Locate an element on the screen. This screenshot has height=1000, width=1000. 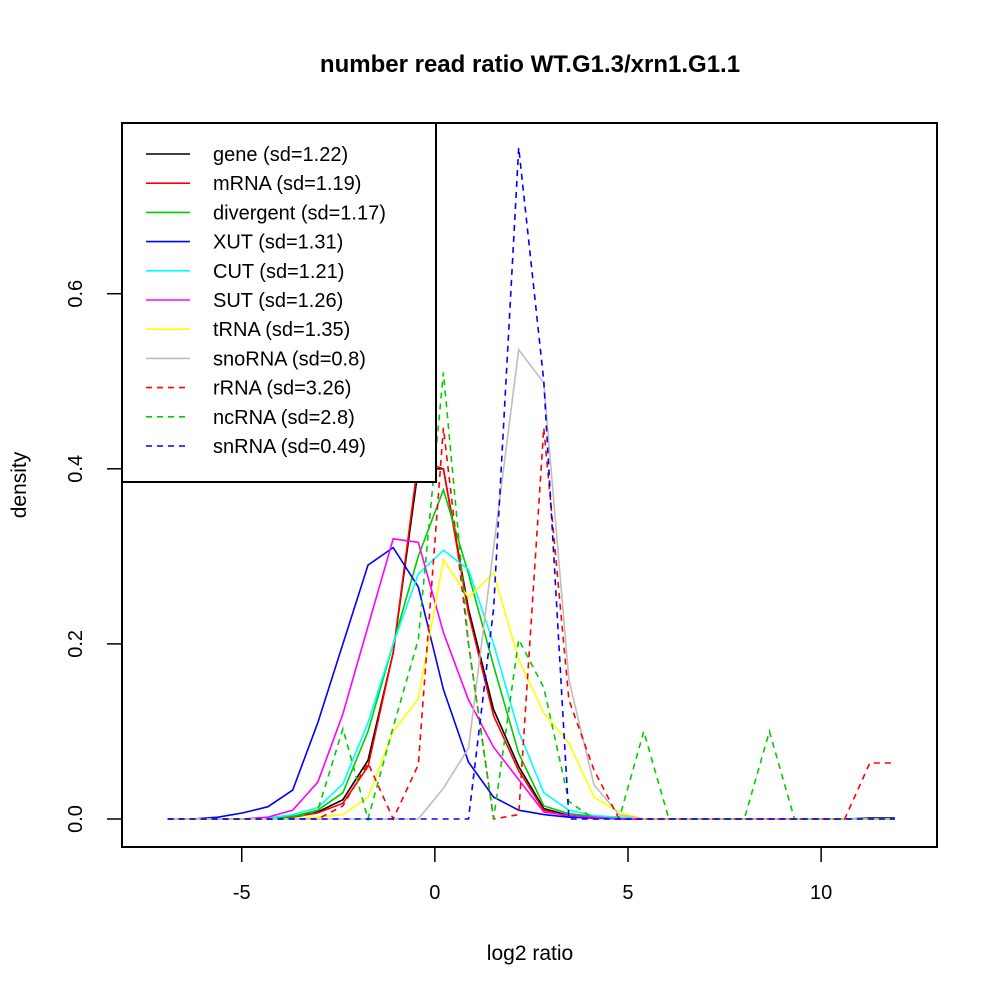
legend-label: SUT (sd=1.26) is located at coordinates (278, 301).